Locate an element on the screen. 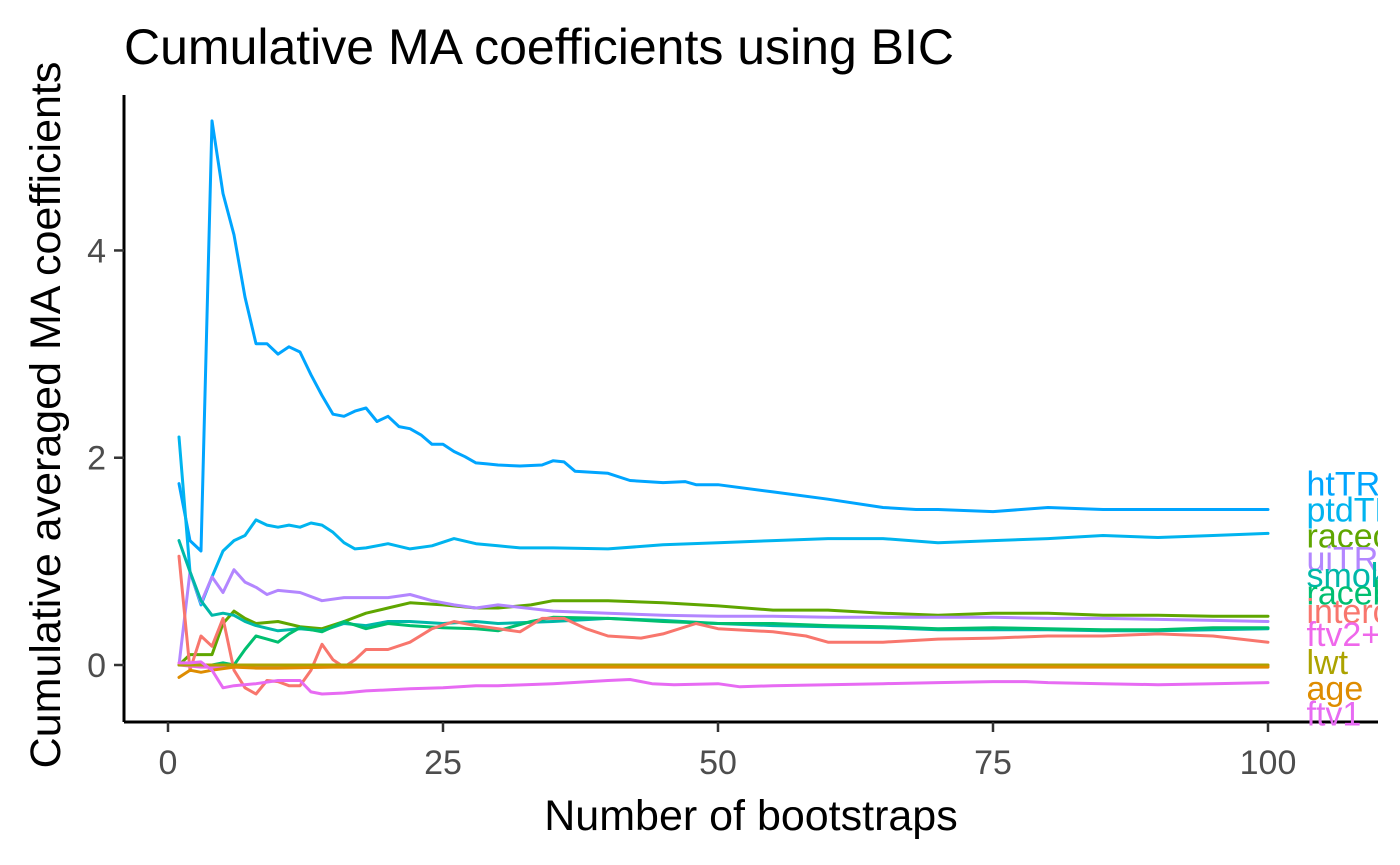 The height and width of the screenshot is (865, 1400). x-tick-label: 25 is located at coordinates (443, 763).